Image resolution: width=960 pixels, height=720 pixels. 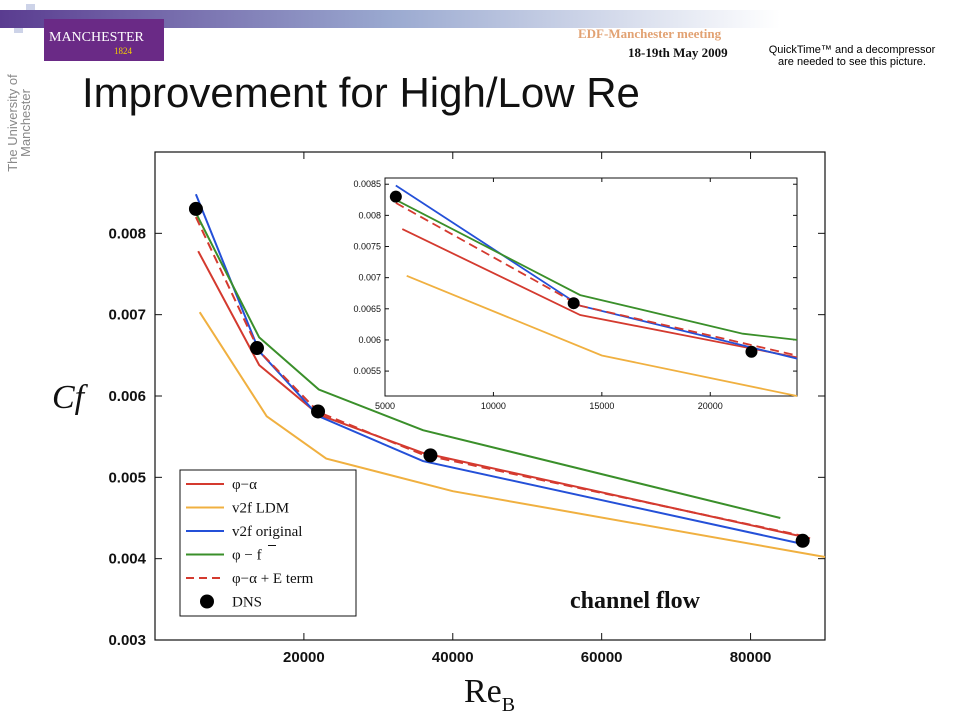 What do you see at coordinates (650, 33) in the screenshot?
I see `meeting-name: EDF-Manchester meeting` at bounding box center [650, 33].